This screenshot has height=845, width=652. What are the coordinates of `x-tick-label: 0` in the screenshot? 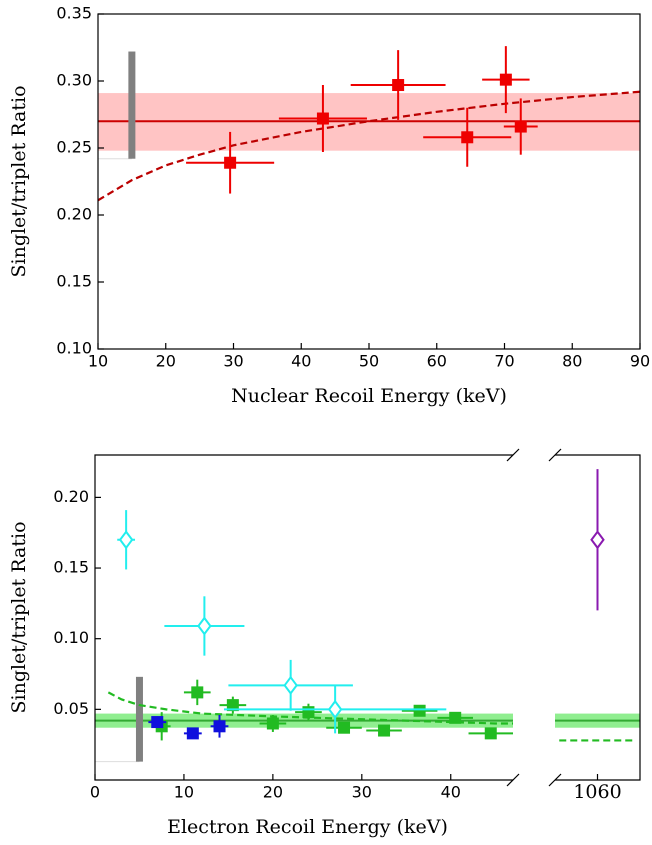 It's located at (95, 792).